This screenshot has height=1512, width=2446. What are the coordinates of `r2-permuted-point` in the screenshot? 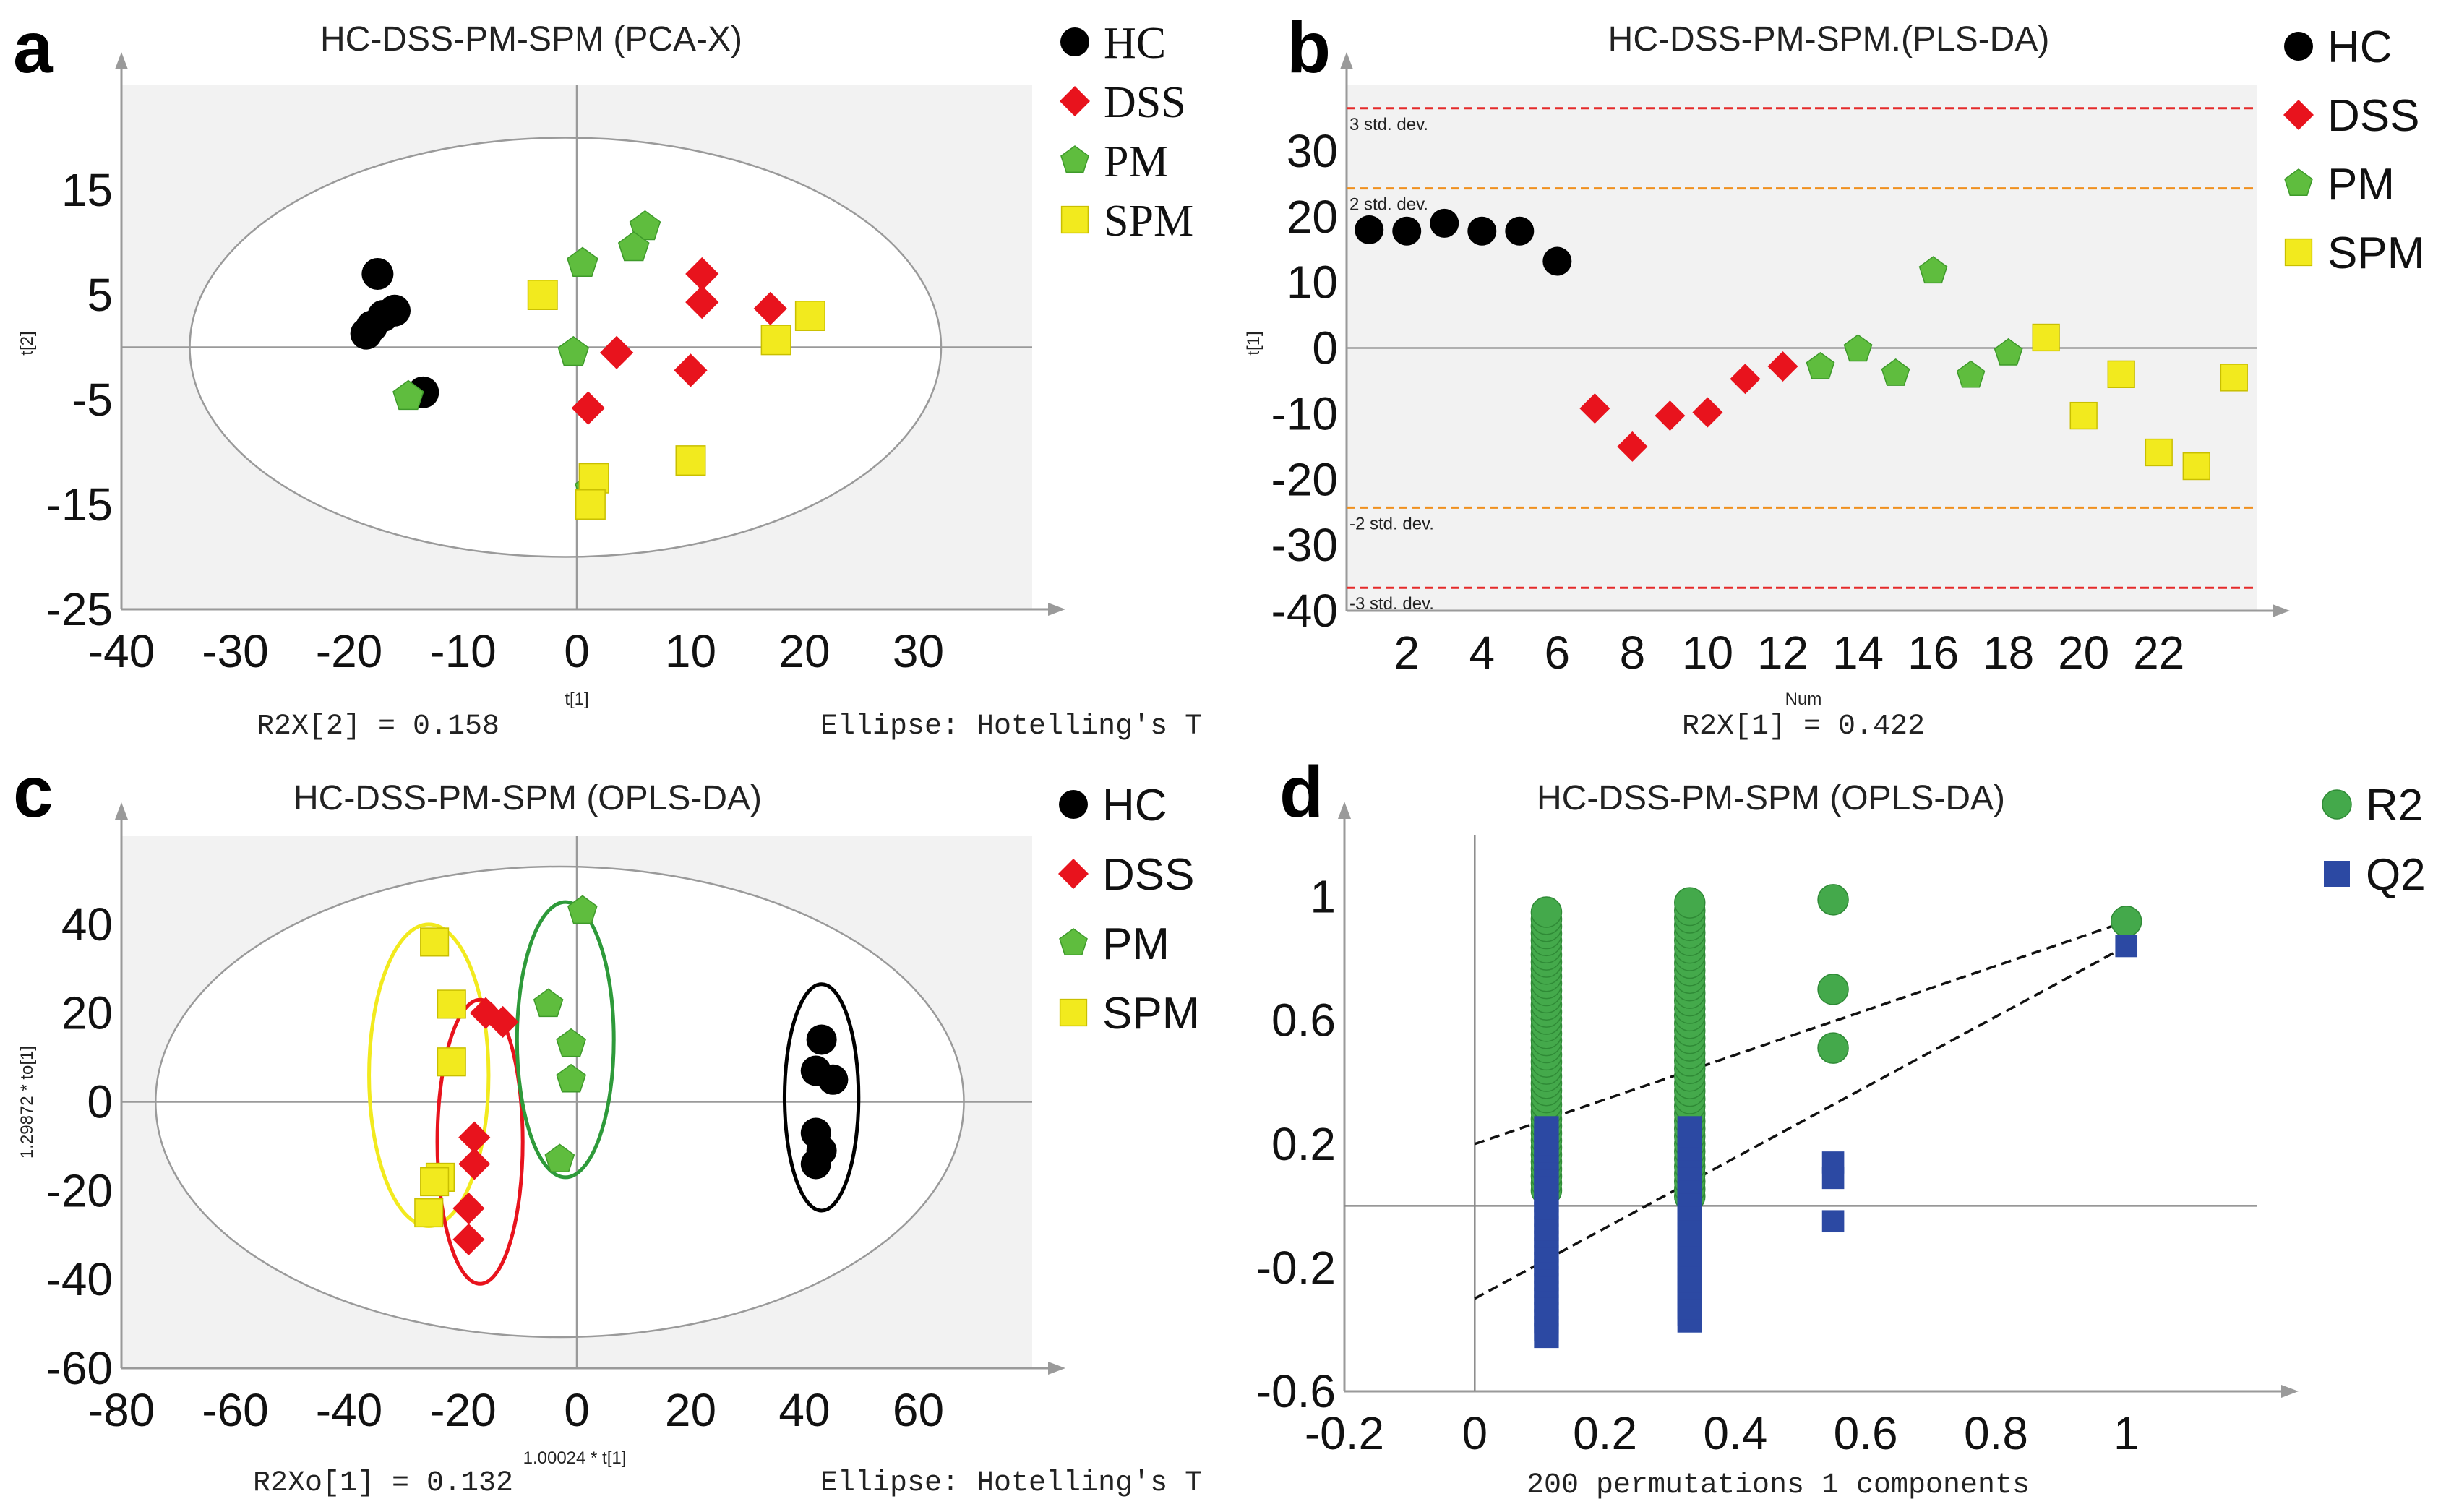 It's located at (1546, 912).